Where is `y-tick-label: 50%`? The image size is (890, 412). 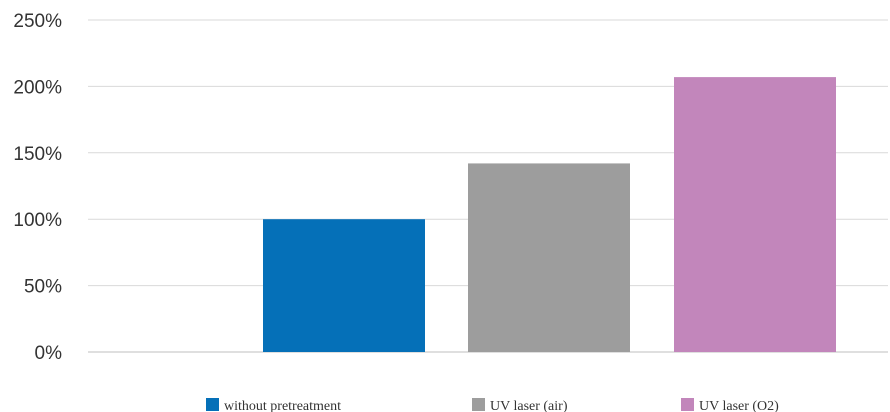 y-tick-label: 50% is located at coordinates (43, 287).